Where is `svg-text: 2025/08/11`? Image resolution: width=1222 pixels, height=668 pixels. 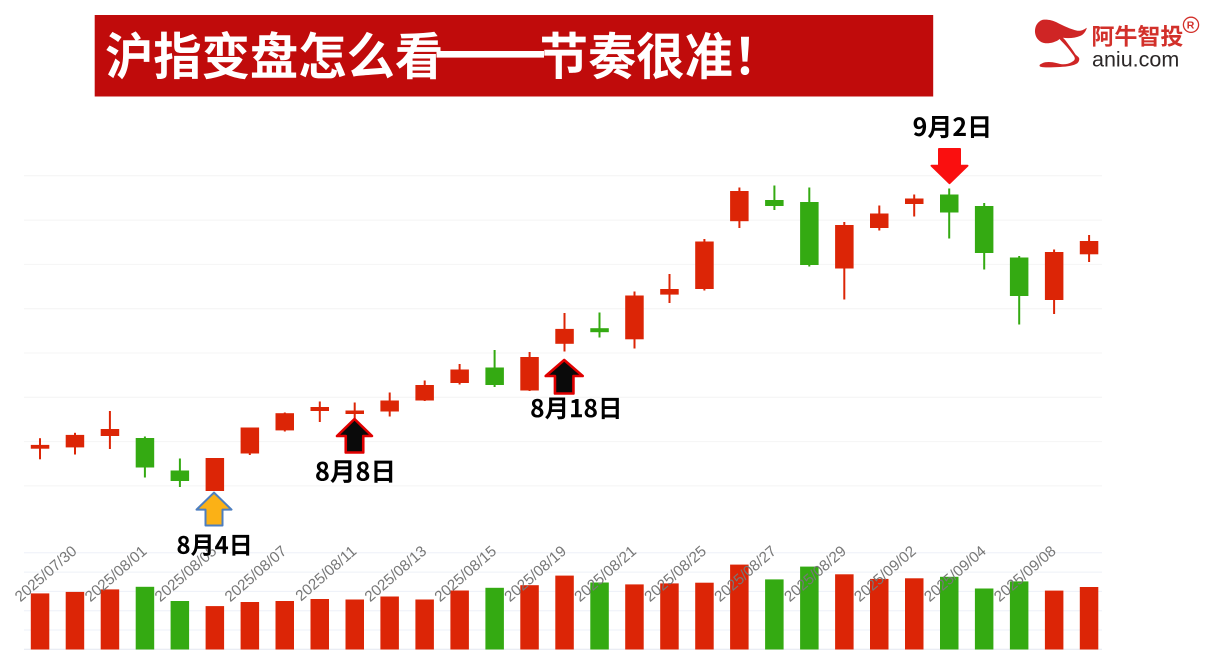
svg-text: 2025/08/11 is located at coordinates (326, 574).